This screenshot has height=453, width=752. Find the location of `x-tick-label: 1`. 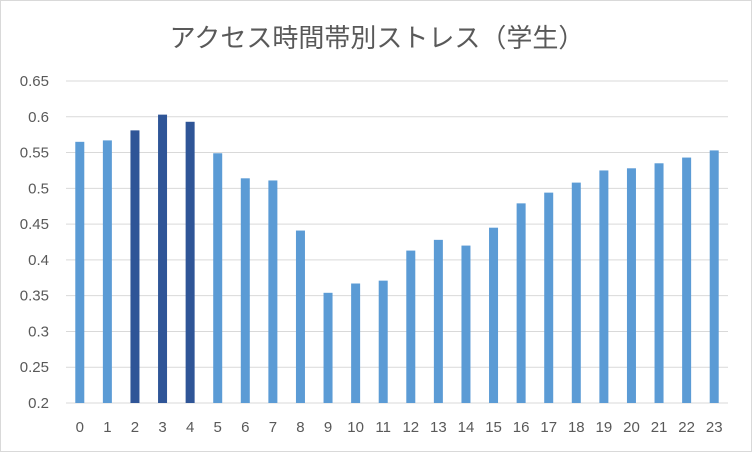

x-tick-label: 1 is located at coordinates (107, 427).